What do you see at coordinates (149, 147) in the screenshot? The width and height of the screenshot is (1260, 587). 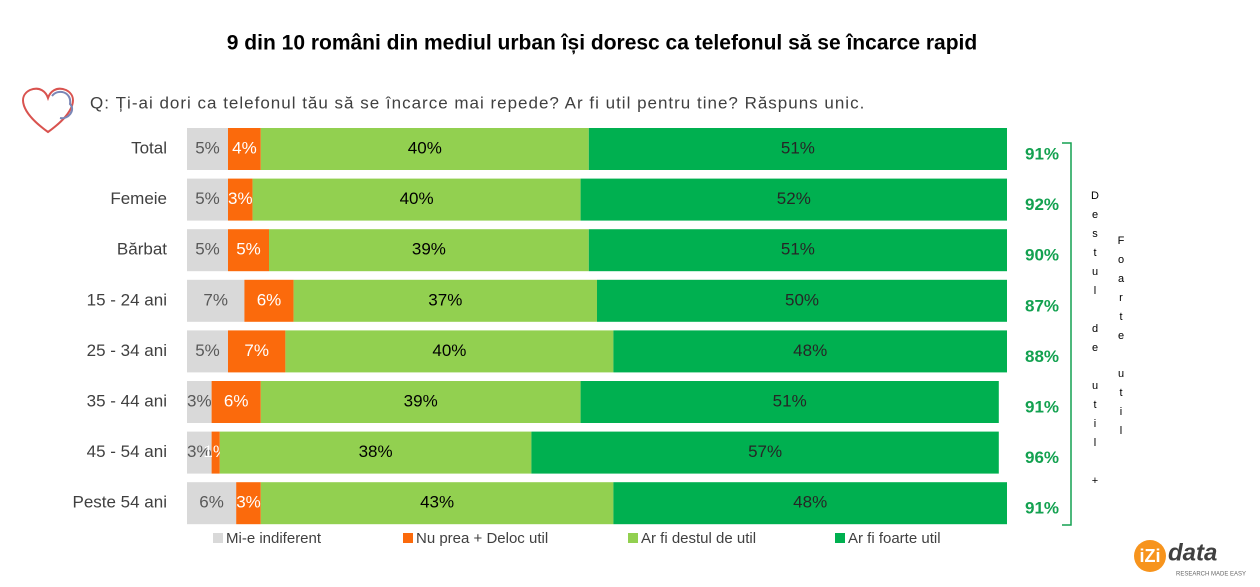 I see `y-tick-label: Total` at bounding box center [149, 147].